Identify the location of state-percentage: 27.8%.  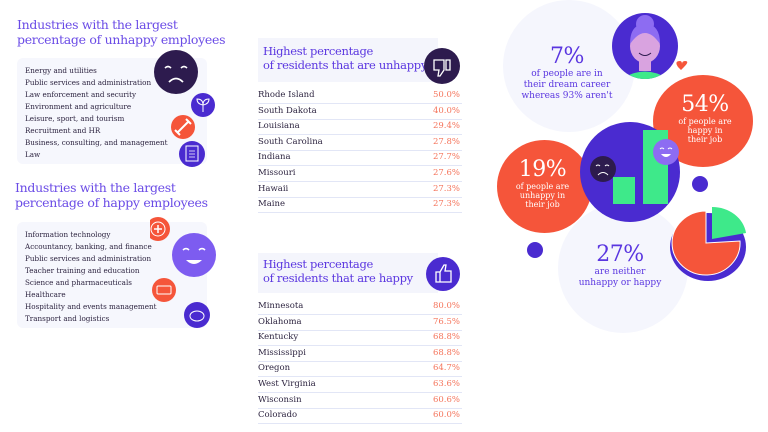
(446, 141).